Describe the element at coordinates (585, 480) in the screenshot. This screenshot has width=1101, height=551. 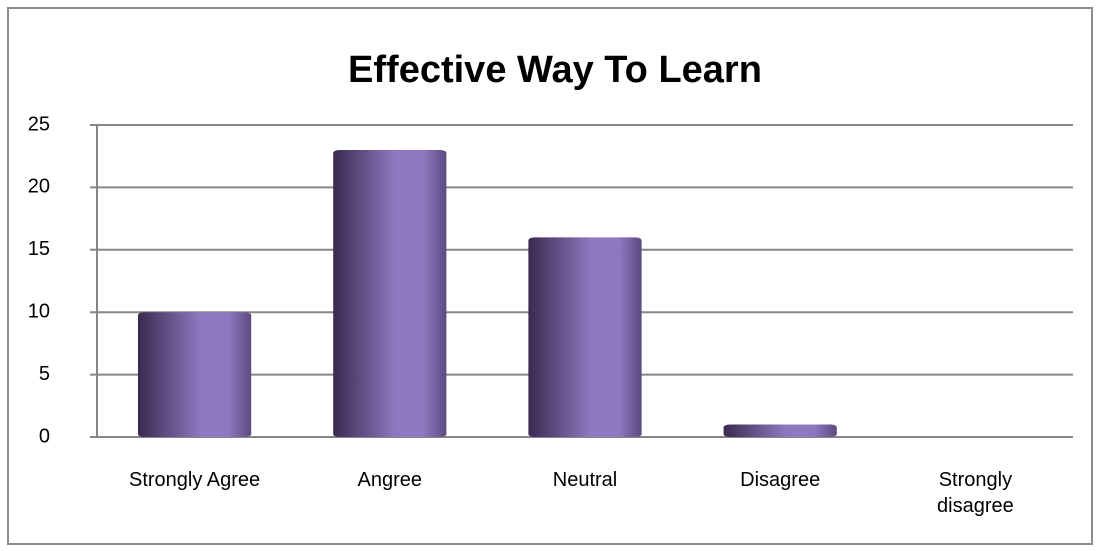
I see `x-tick-label: Neutral` at that location.